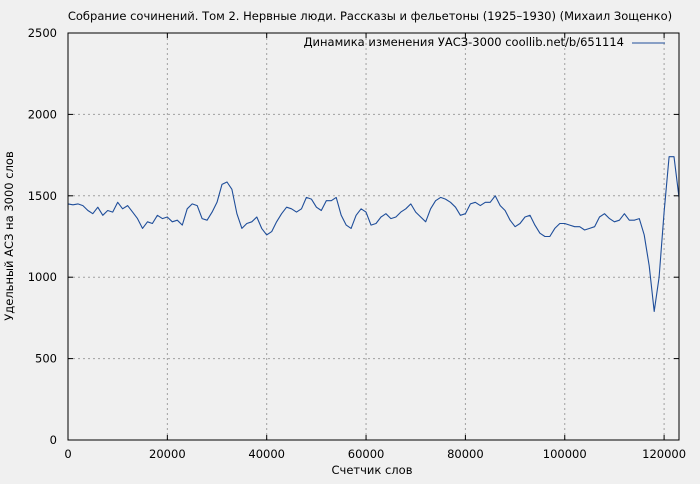 This screenshot has height=484, width=700. What do you see at coordinates (9, 236) in the screenshot?
I see `y-axis-label: Удельный АСЗ на 3000 слов` at bounding box center [9, 236].